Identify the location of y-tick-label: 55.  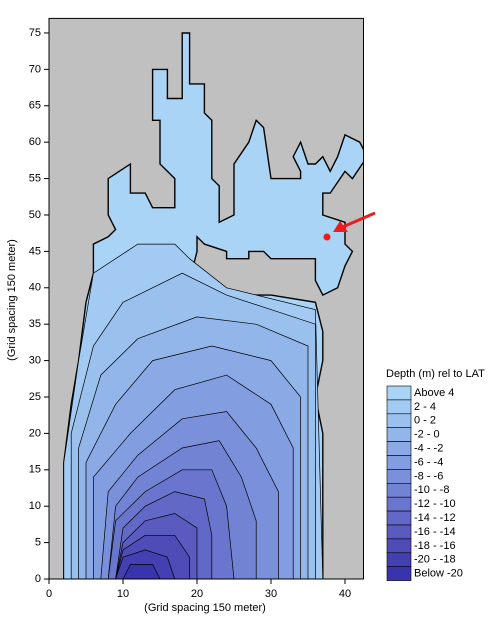
(35, 178).